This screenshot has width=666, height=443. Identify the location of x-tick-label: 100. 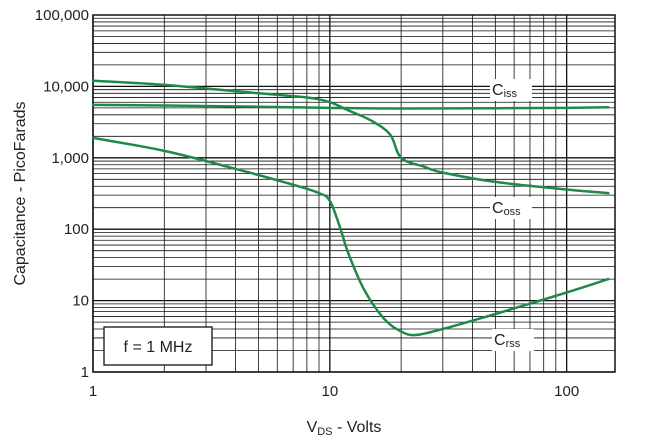
(566, 391).